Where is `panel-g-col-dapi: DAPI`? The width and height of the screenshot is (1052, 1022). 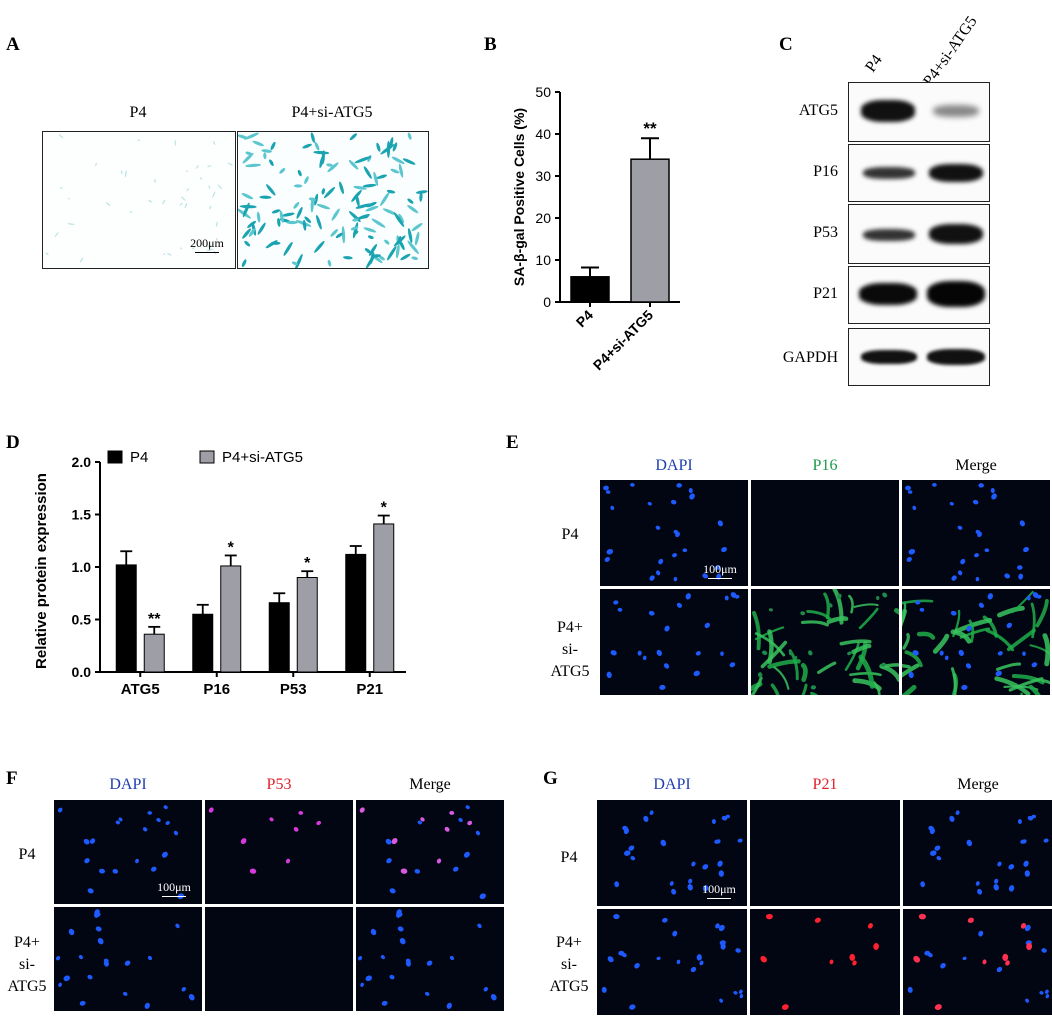 panel-g-col-dapi: DAPI is located at coordinates (672, 784).